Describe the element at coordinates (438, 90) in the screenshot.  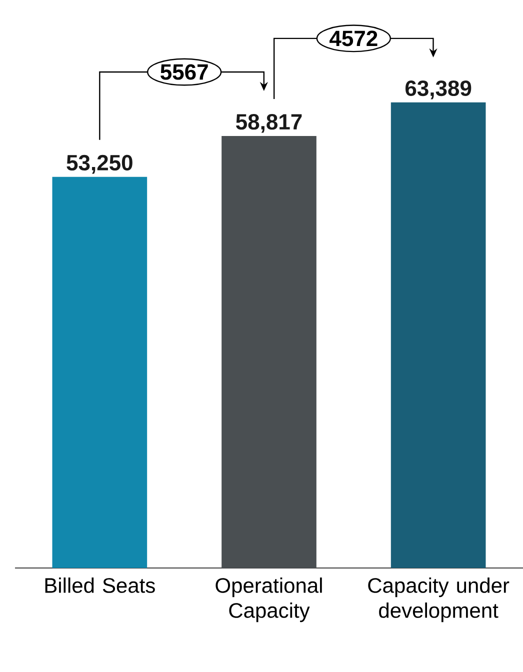
I see `data-label: 63,389` at that location.